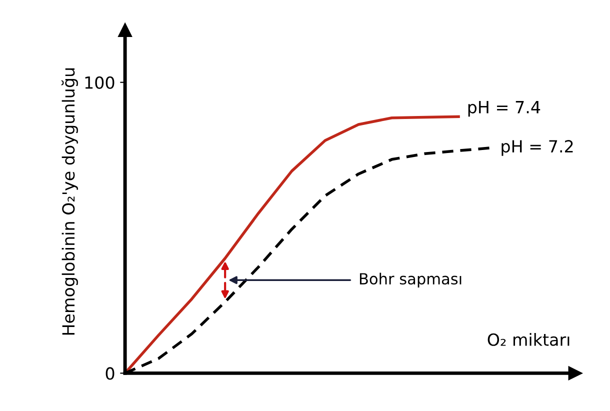  What do you see at coordinates (99, 82) in the screenshot?
I see `y-tick-label: 100` at bounding box center [99, 82].